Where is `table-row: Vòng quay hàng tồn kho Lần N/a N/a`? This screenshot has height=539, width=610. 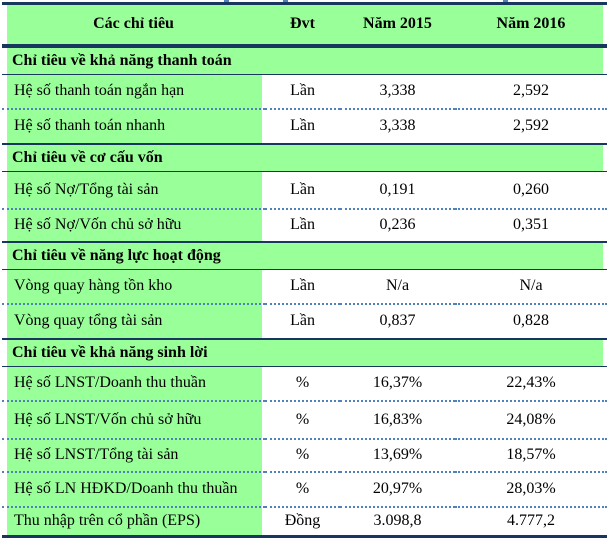
table-row: Vòng quay hàng tồn kho Lần N/a N/a is located at coordinates (304, 287).